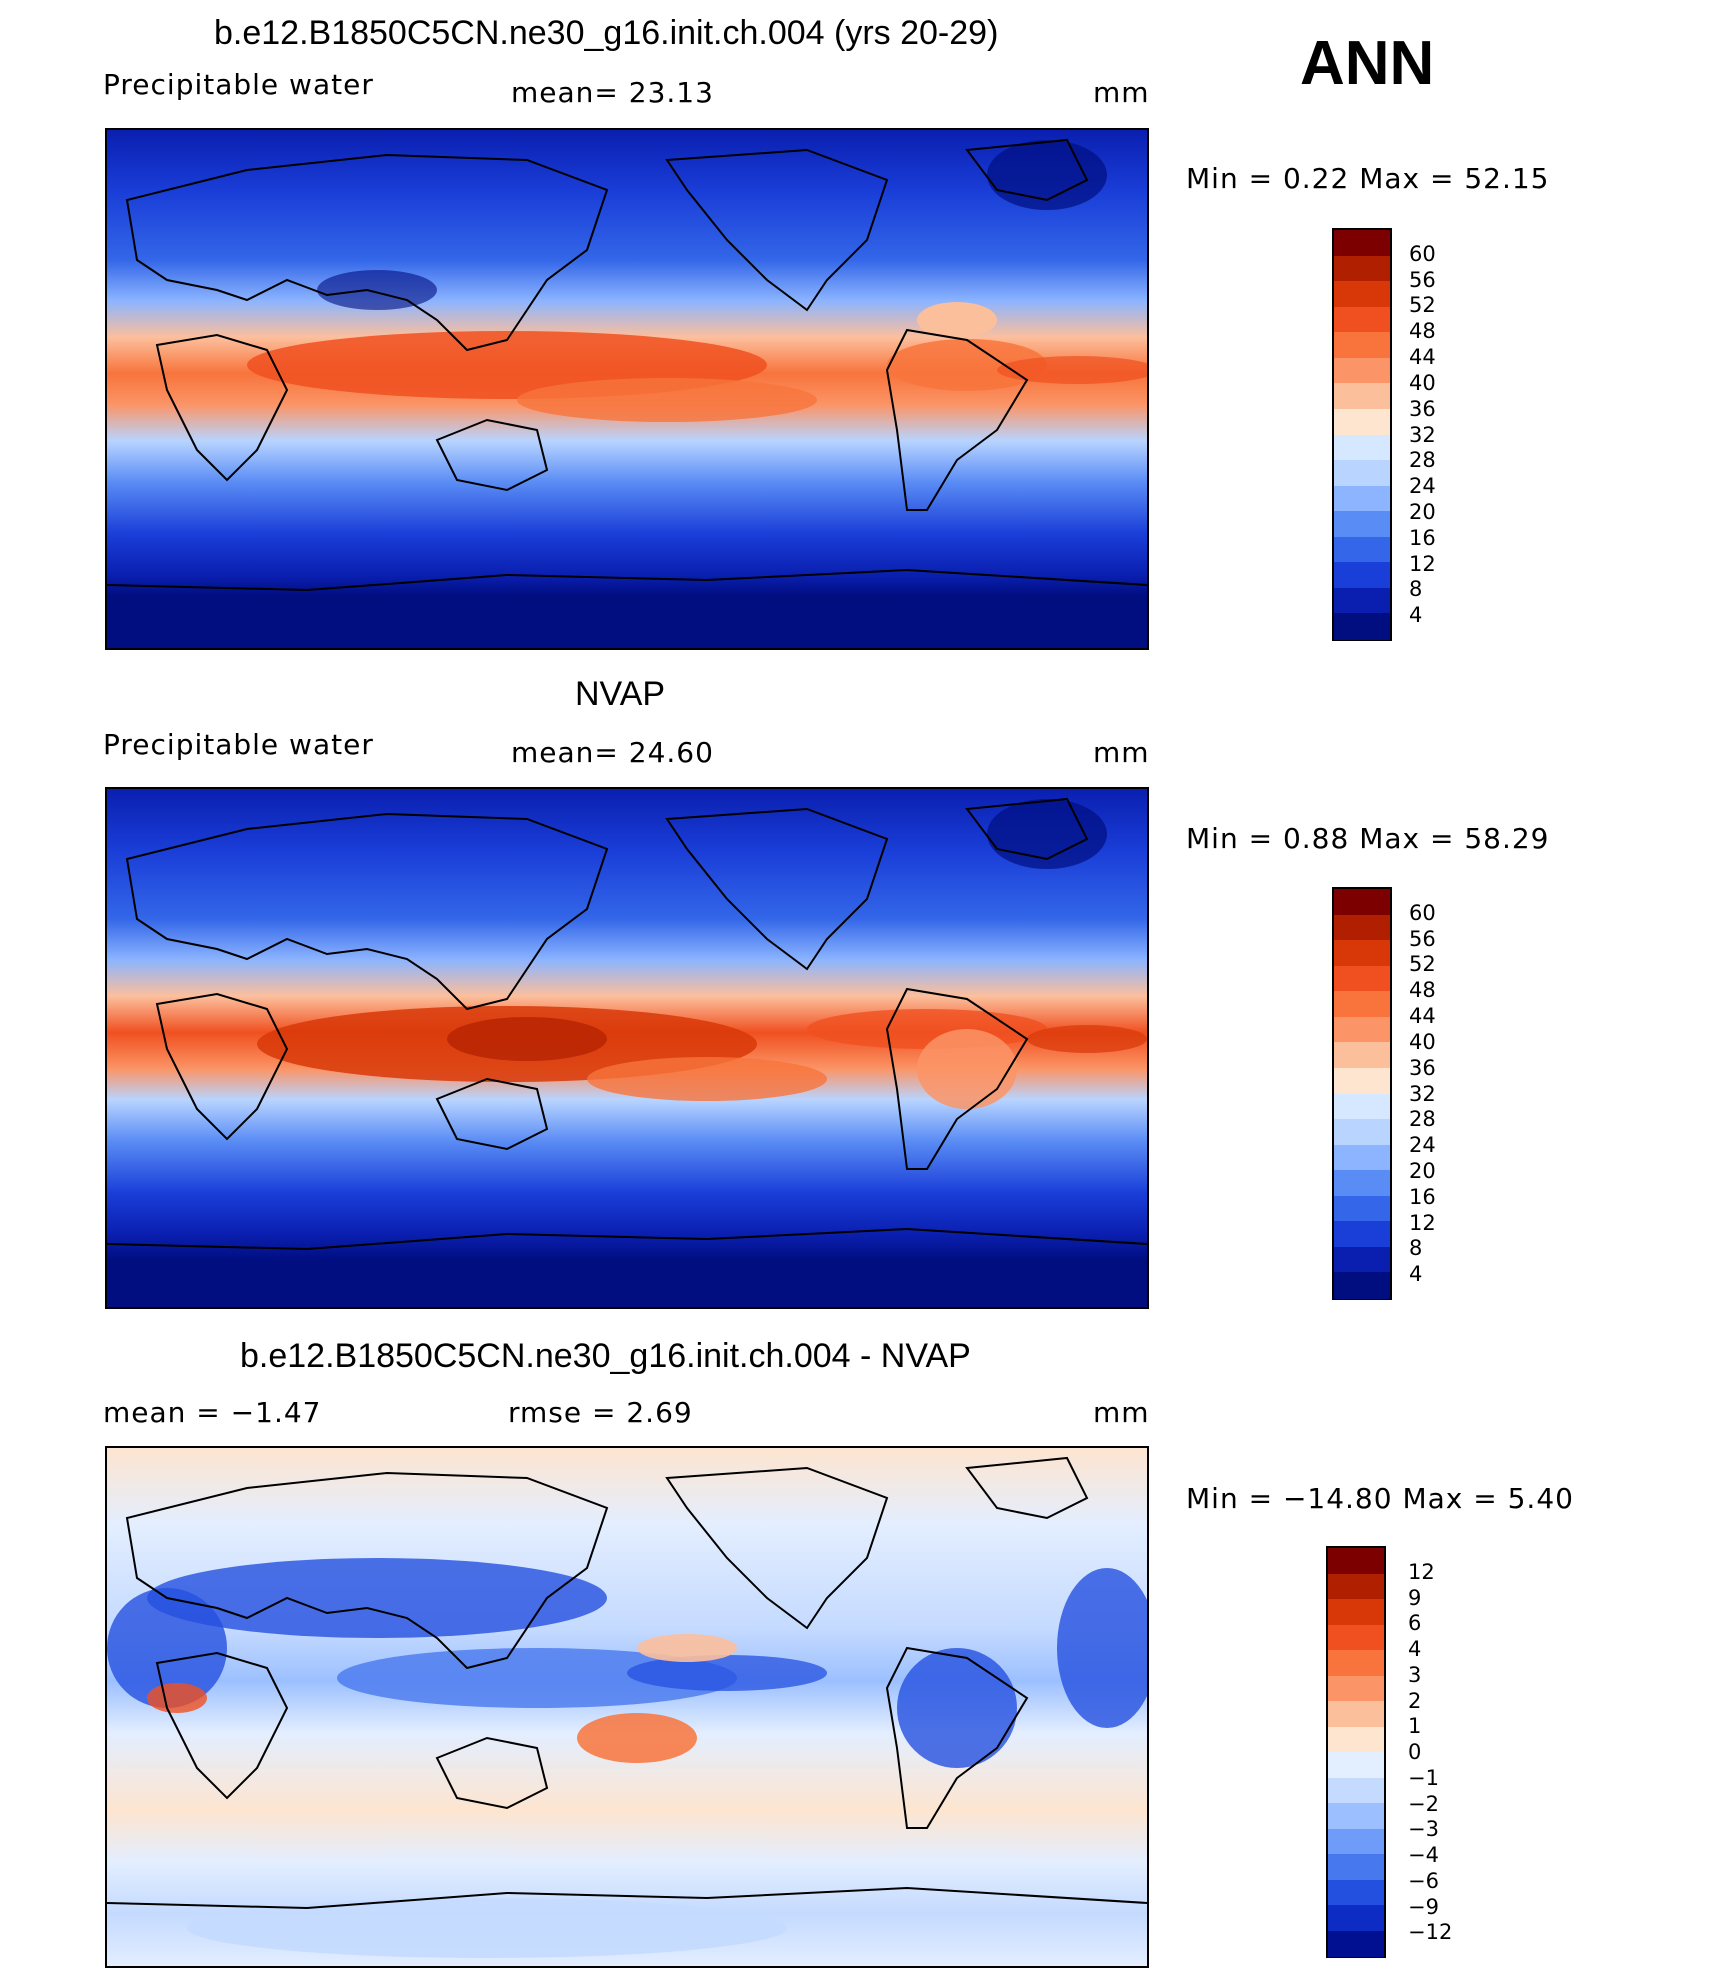  I want to click on colorbar-tick-label: −3, so click(1423, 1829).